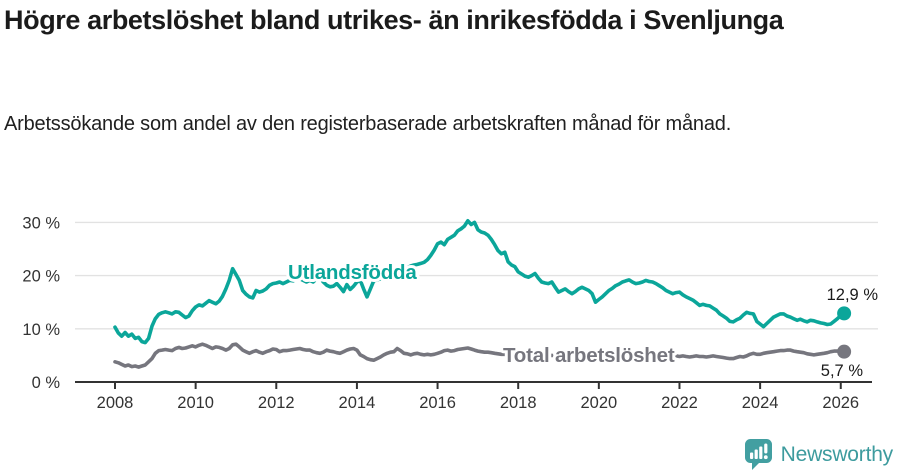 This screenshot has height=474, width=900. I want to click on x-axis-tick-label: 2014, so click(357, 403).